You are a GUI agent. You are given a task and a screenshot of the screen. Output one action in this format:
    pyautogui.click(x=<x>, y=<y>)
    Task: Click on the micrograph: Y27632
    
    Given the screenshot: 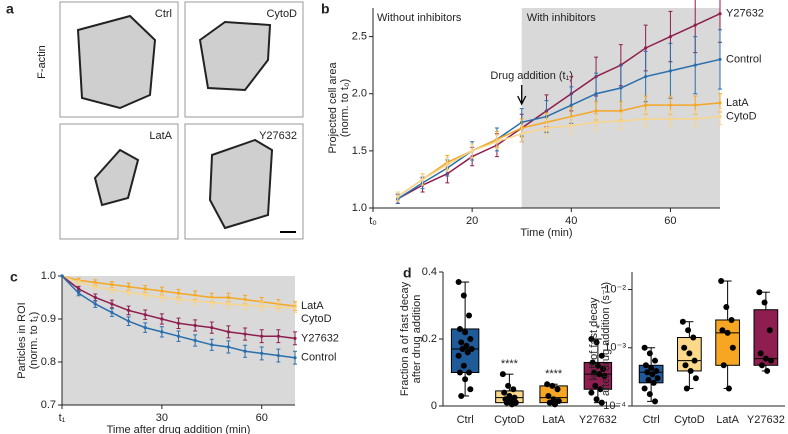 What is the action you would take?
    pyautogui.click(x=244, y=181)
    